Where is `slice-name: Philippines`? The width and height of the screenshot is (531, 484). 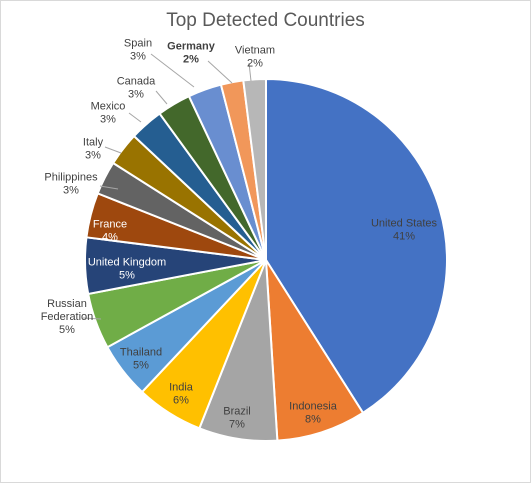
slice-name: Philippines is located at coordinates (71, 178).